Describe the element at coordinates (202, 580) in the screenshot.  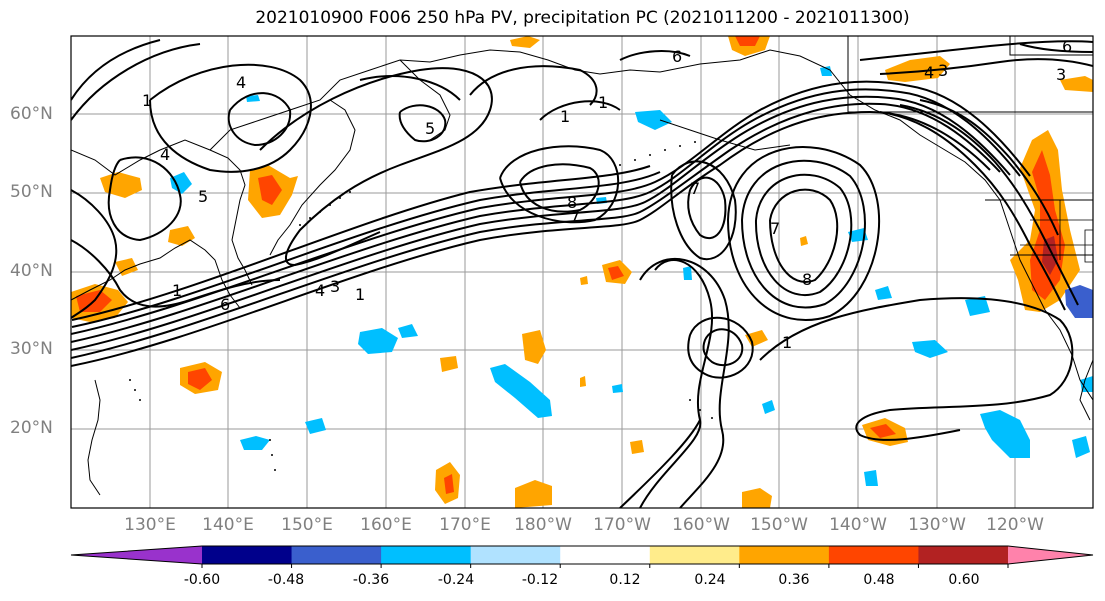
I see `colorbar-label: -0.60` at that location.